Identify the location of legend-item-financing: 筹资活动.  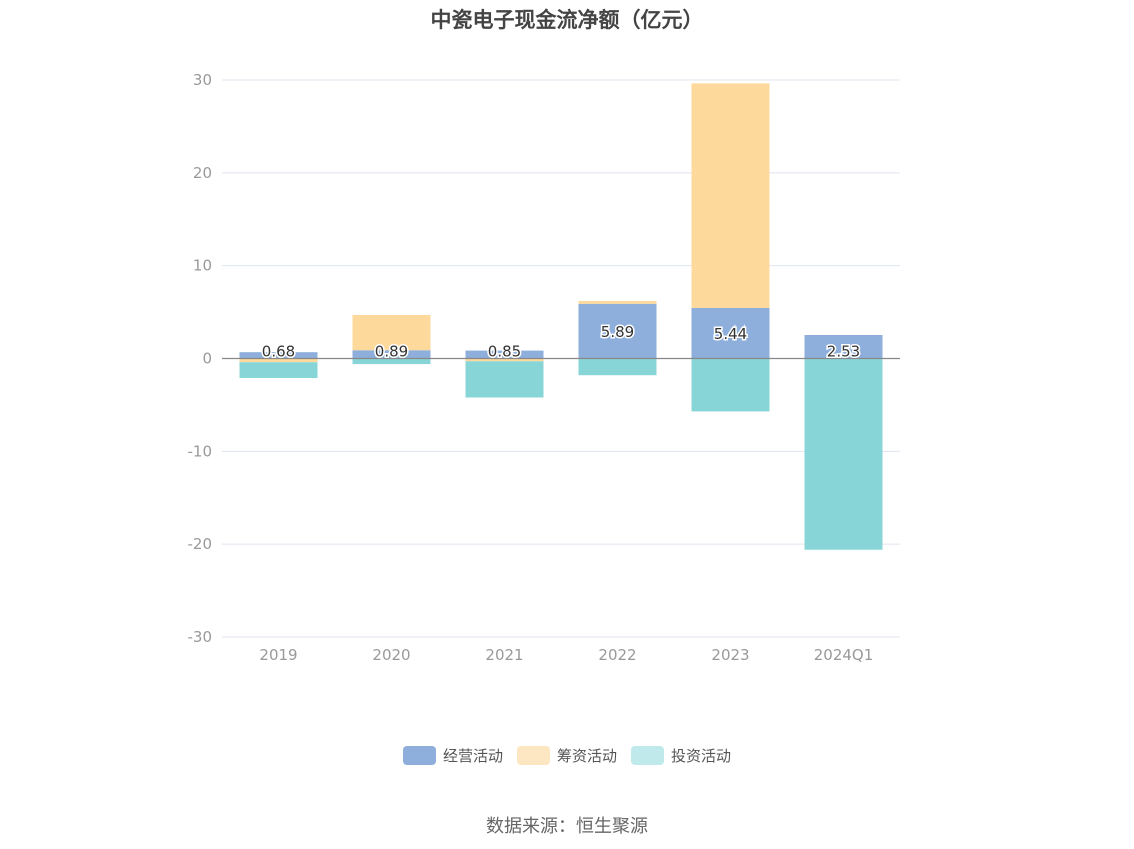
(566, 755).